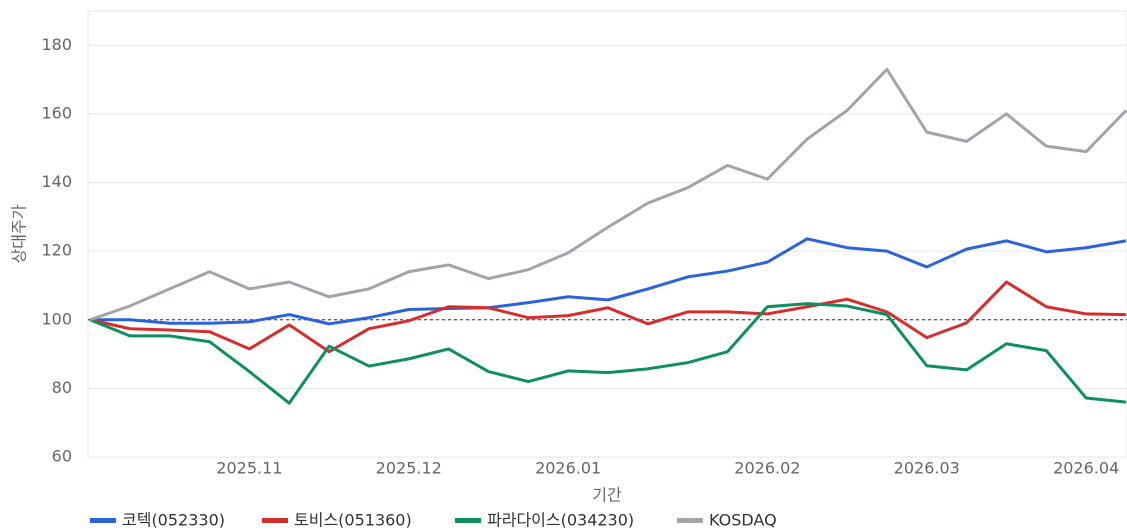  I want to click on x-tick-label: 2025.12, so click(409, 468).